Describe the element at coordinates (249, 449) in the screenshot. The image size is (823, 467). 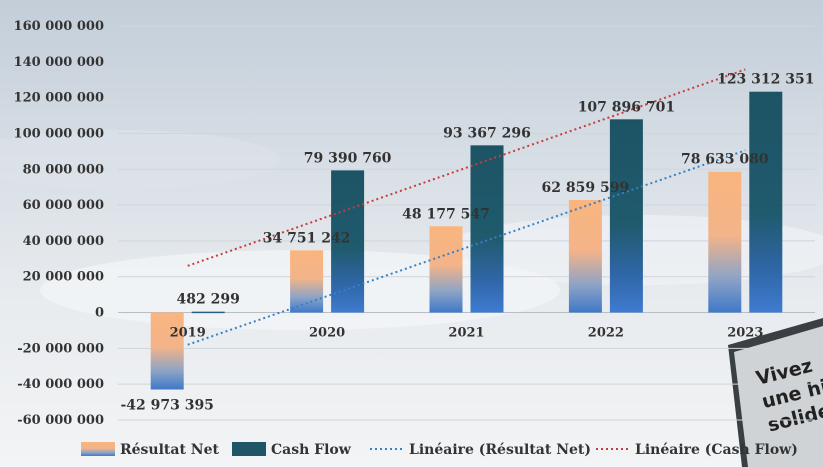
I see `legend-swatch-cash-flow` at that location.